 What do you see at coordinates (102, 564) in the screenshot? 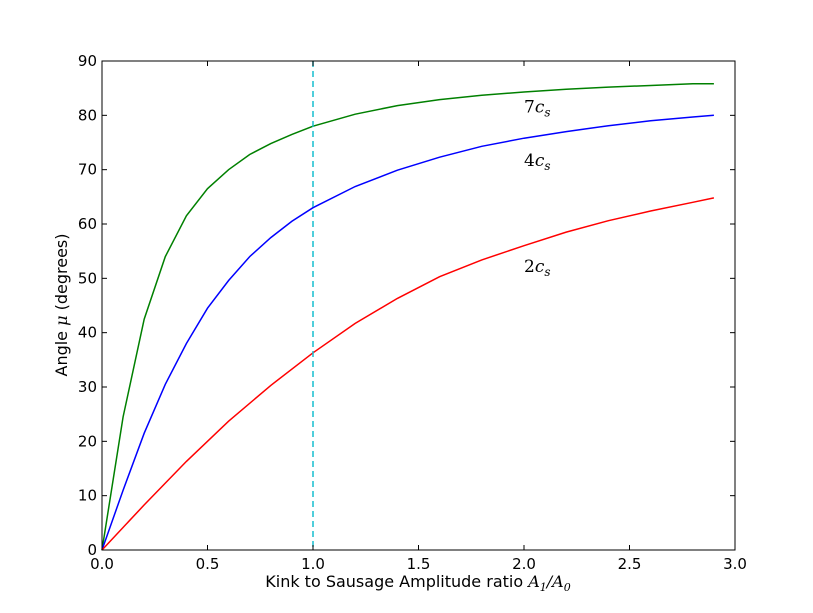
I see `x-tick-label: 0.0` at bounding box center [102, 564].